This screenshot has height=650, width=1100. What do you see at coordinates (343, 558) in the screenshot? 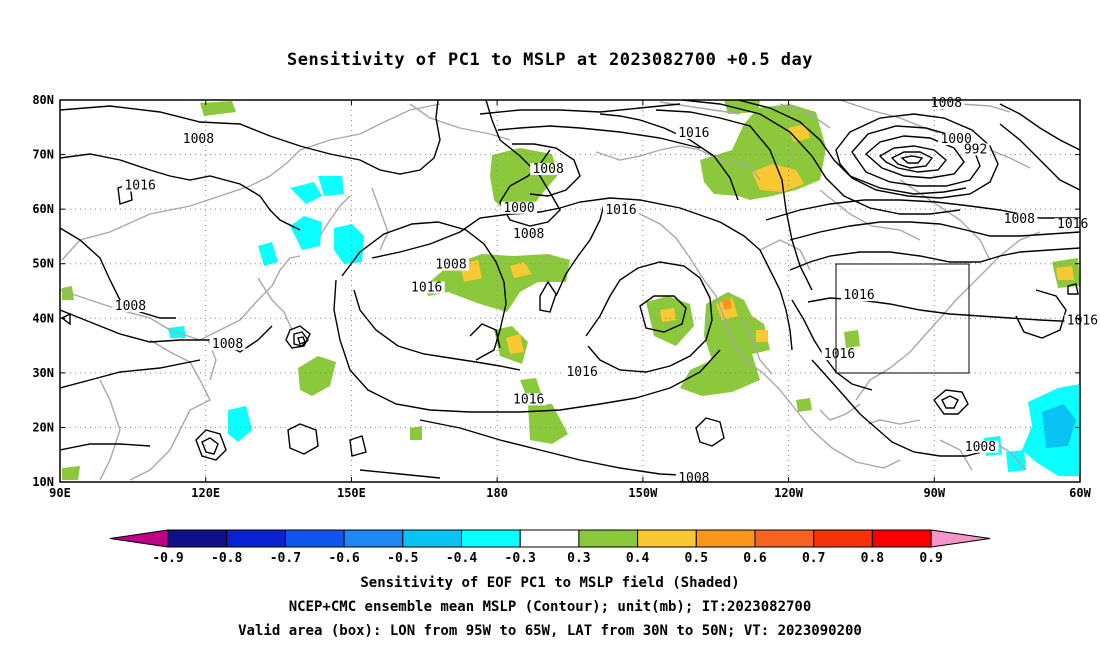
I see `colorbar-label: -0.6` at bounding box center [343, 558].